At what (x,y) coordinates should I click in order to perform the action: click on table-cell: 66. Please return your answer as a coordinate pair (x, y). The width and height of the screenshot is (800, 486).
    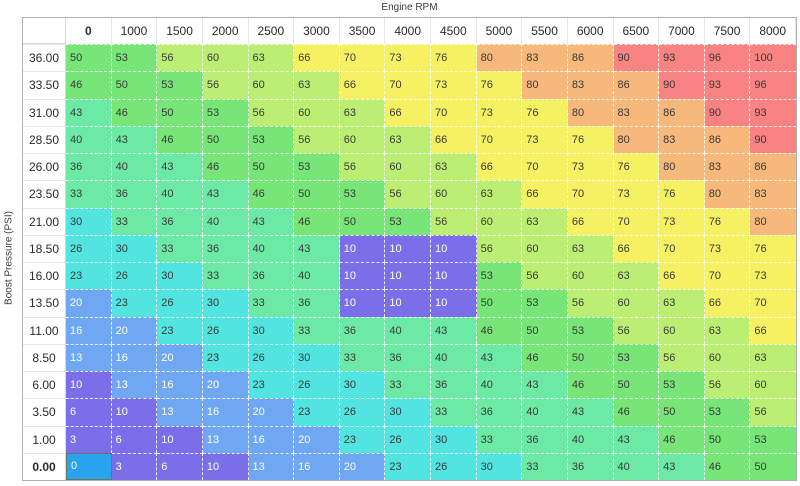
    Looking at the image, I should click on (590, 221).